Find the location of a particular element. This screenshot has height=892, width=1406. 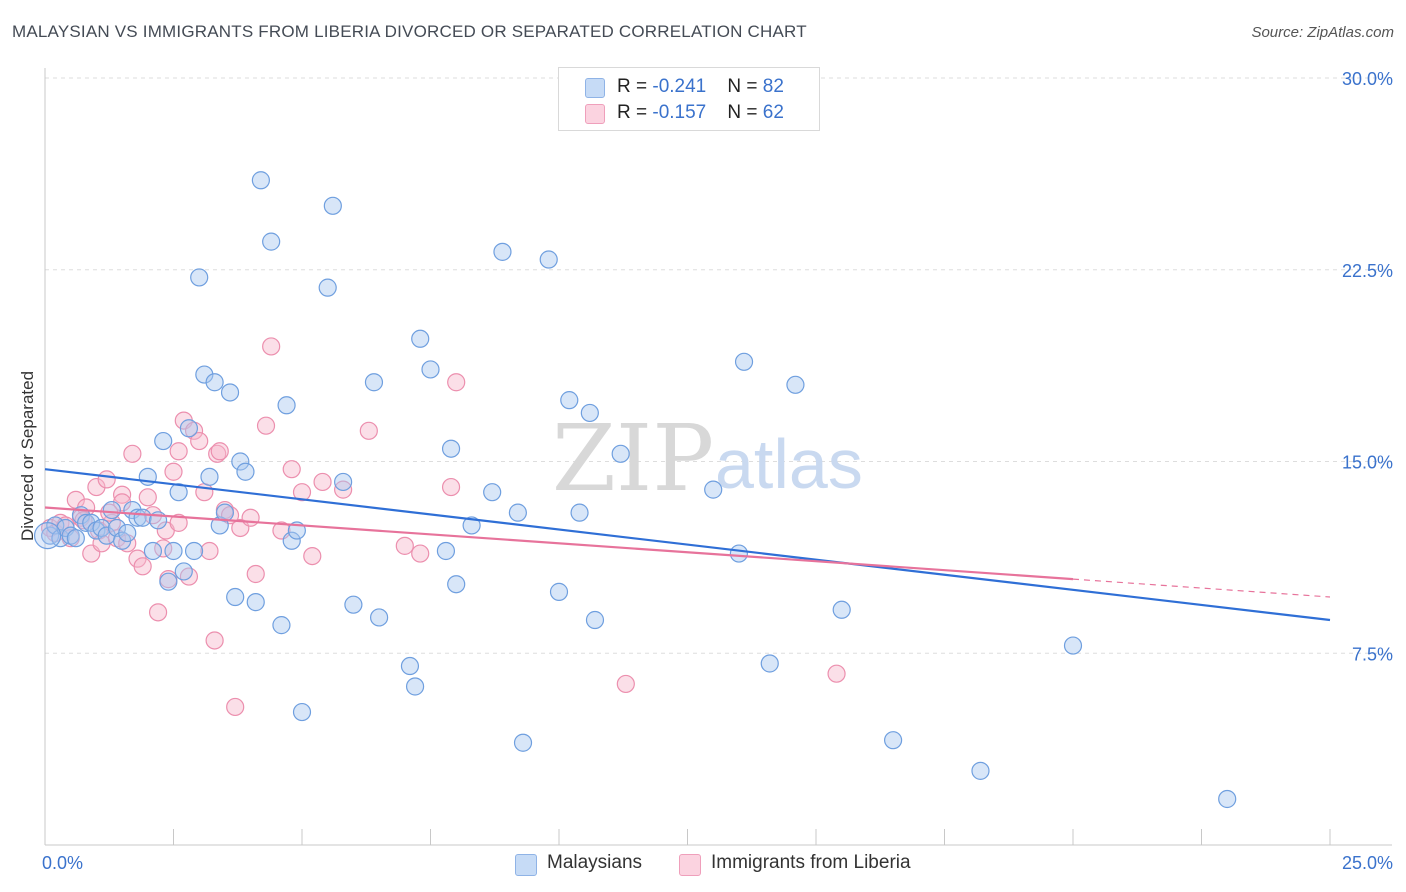

y-tick-label: 30.0% is located at coordinates (1367, 79).